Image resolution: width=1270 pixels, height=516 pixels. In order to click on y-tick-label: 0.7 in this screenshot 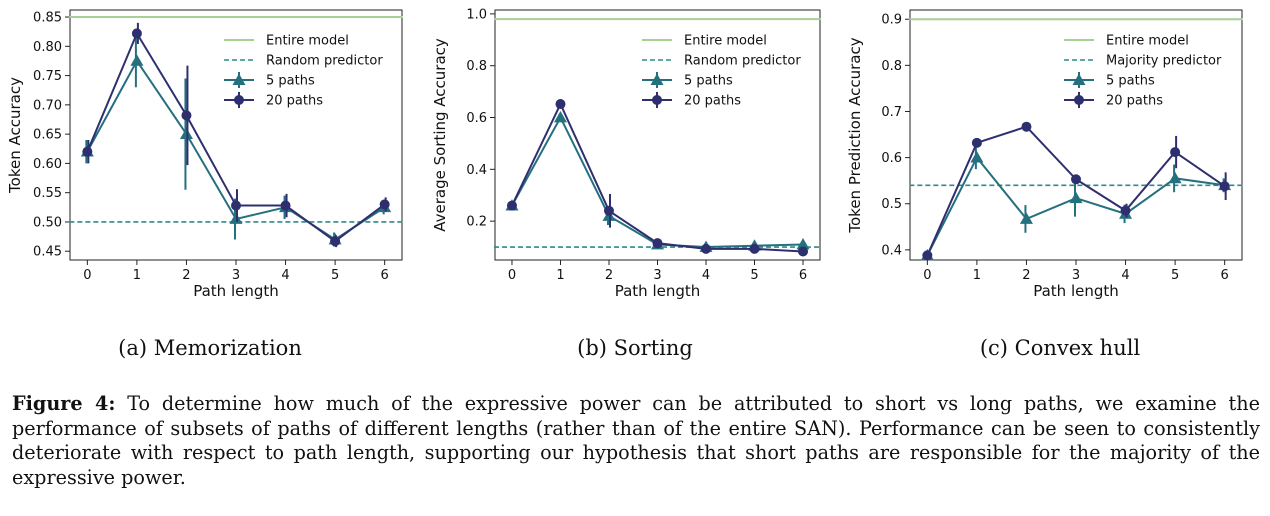, I will do `click(891, 112)`.